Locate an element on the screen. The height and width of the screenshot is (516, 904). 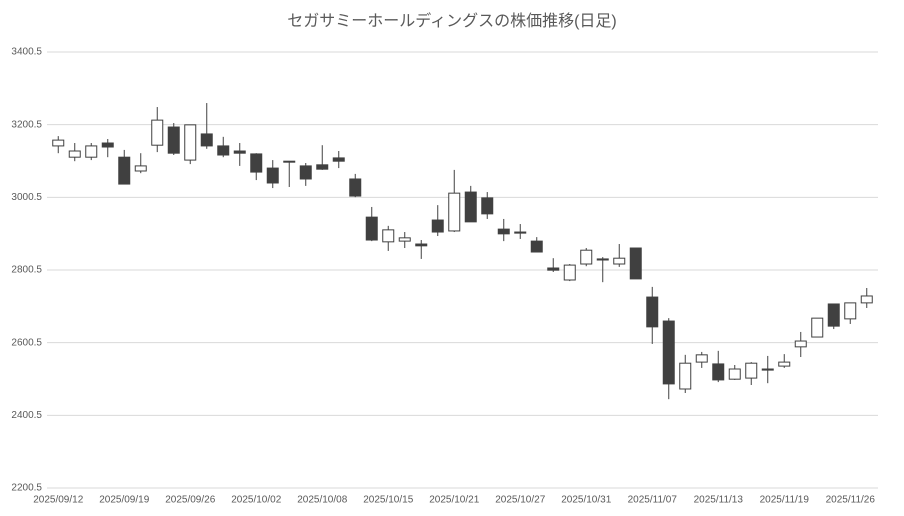
x-tick-label: 2025/10/15 is located at coordinates (388, 500).